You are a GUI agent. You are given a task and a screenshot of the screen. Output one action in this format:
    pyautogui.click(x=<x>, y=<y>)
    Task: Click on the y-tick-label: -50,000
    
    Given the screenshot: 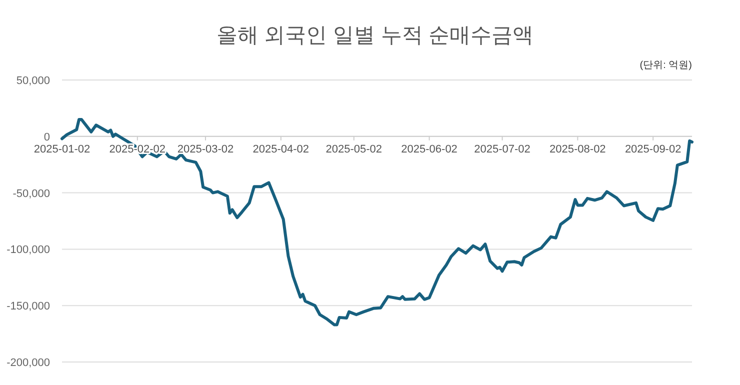 What is the action you would take?
    pyautogui.click(x=31, y=194)
    